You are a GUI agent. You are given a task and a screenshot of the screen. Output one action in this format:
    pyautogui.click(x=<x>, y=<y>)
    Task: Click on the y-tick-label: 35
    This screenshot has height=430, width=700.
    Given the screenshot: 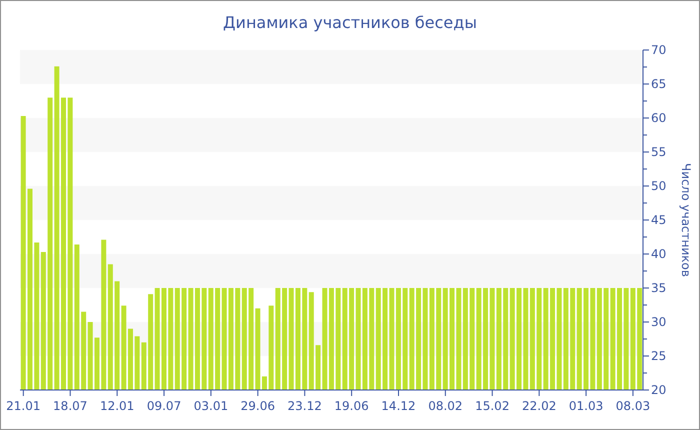 What is the action you would take?
    pyautogui.click(x=658, y=288)
    